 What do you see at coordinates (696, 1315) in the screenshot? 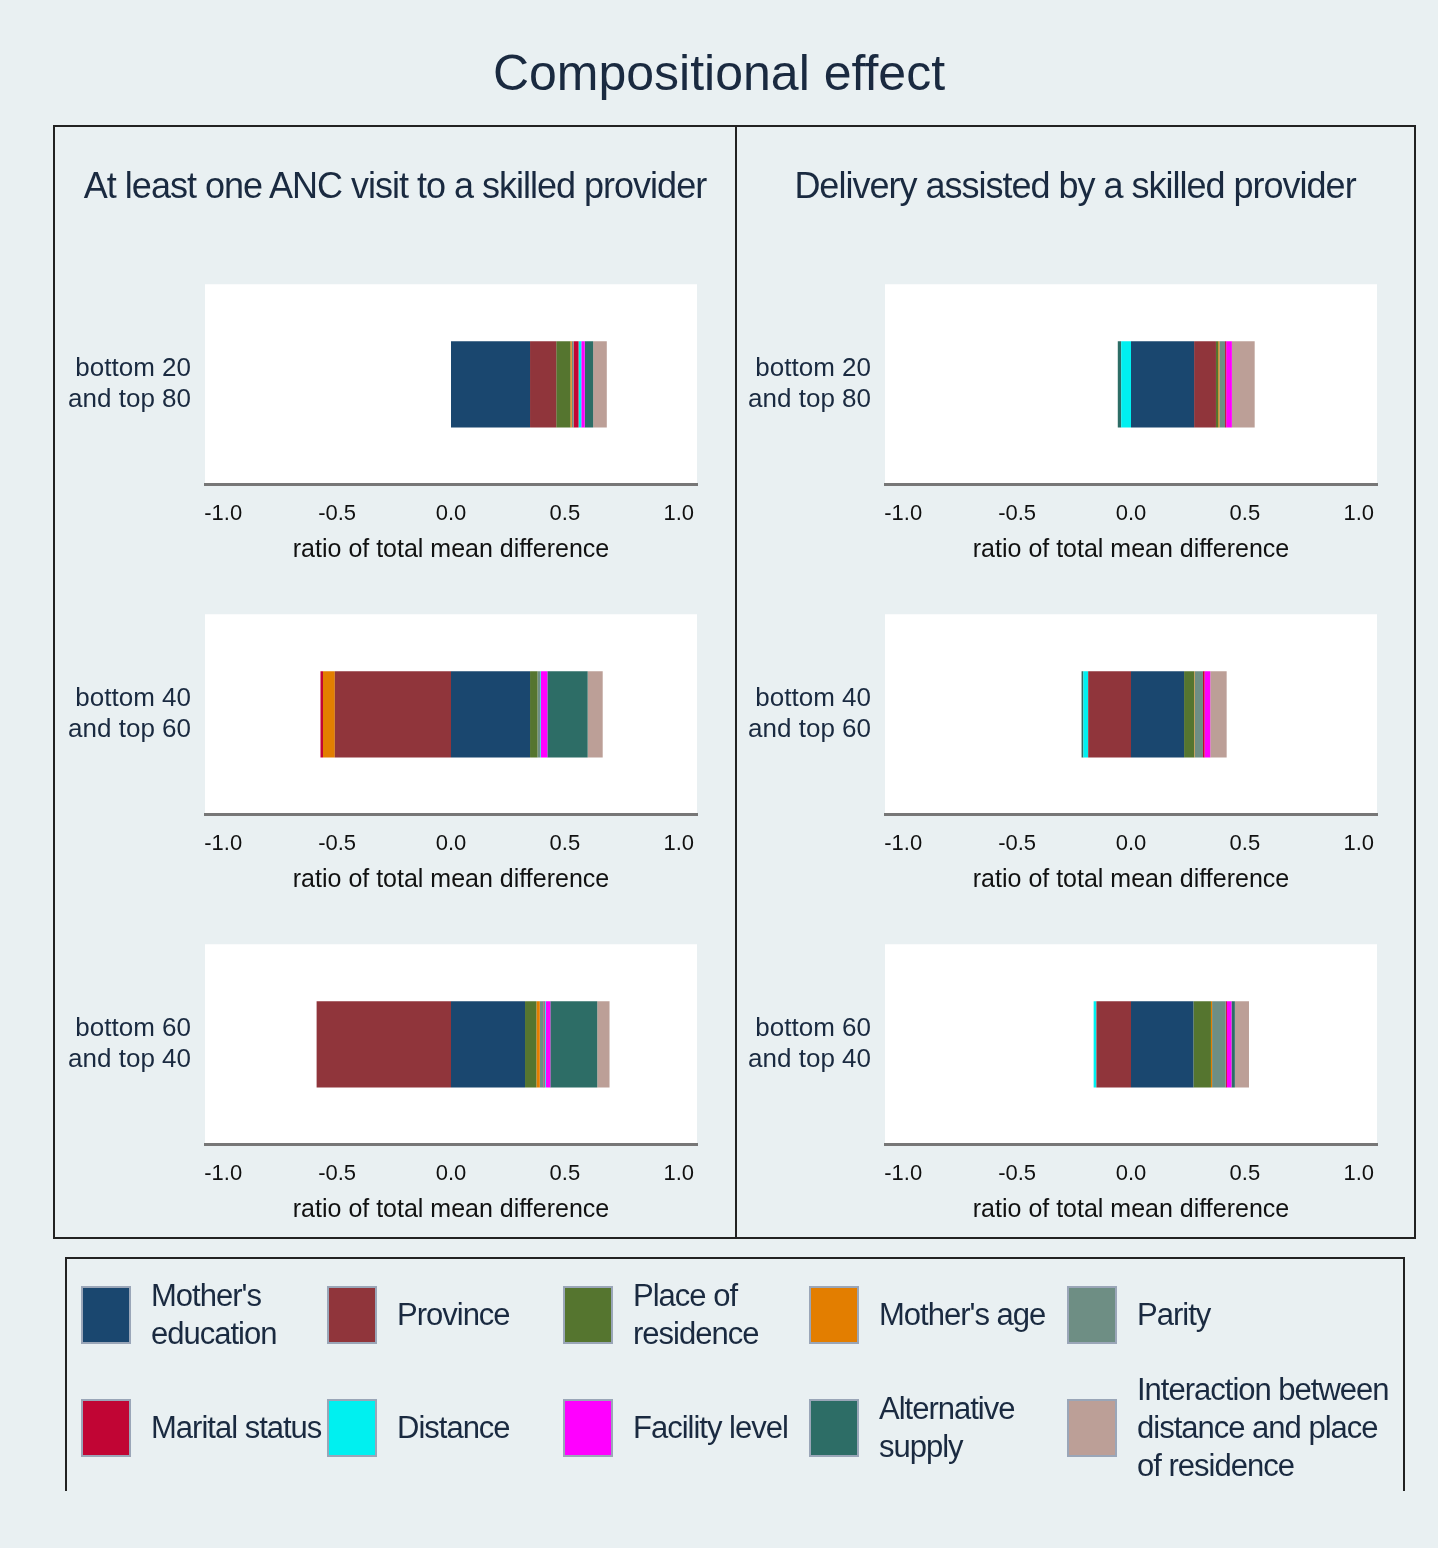
I see `legend-label: Place of residence` at bounding box center [696, 1315].